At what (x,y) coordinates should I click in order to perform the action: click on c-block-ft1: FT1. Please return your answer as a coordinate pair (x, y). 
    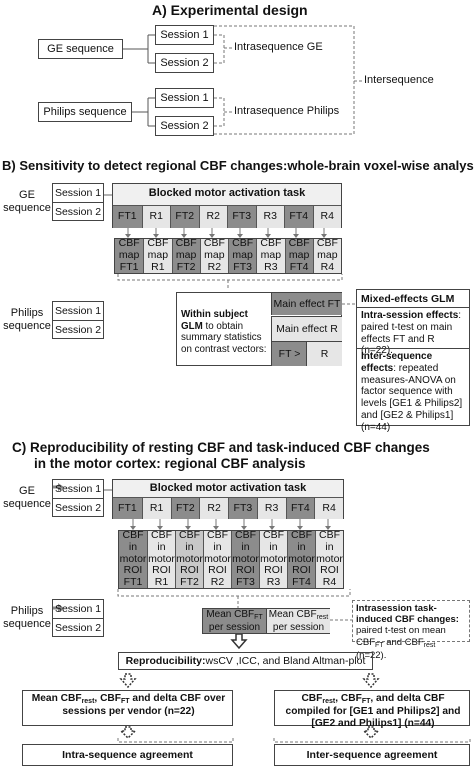
    Looking at the image, I should click on (127, 508).